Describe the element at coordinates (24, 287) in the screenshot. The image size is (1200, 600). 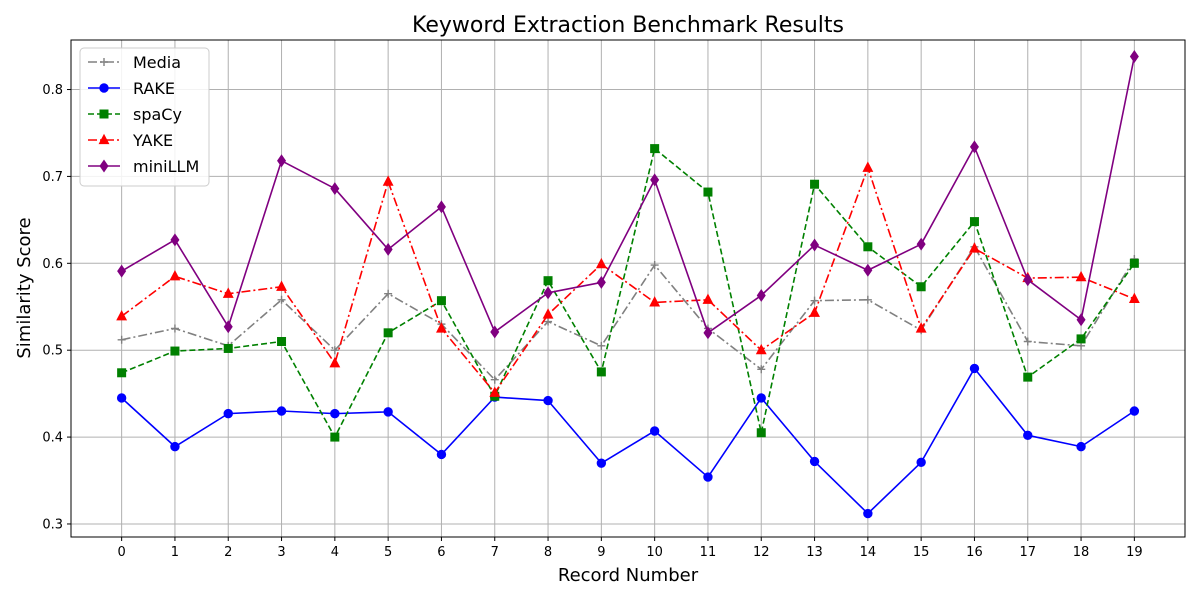
I see `y-axis-title: Similarity Score` at that location.